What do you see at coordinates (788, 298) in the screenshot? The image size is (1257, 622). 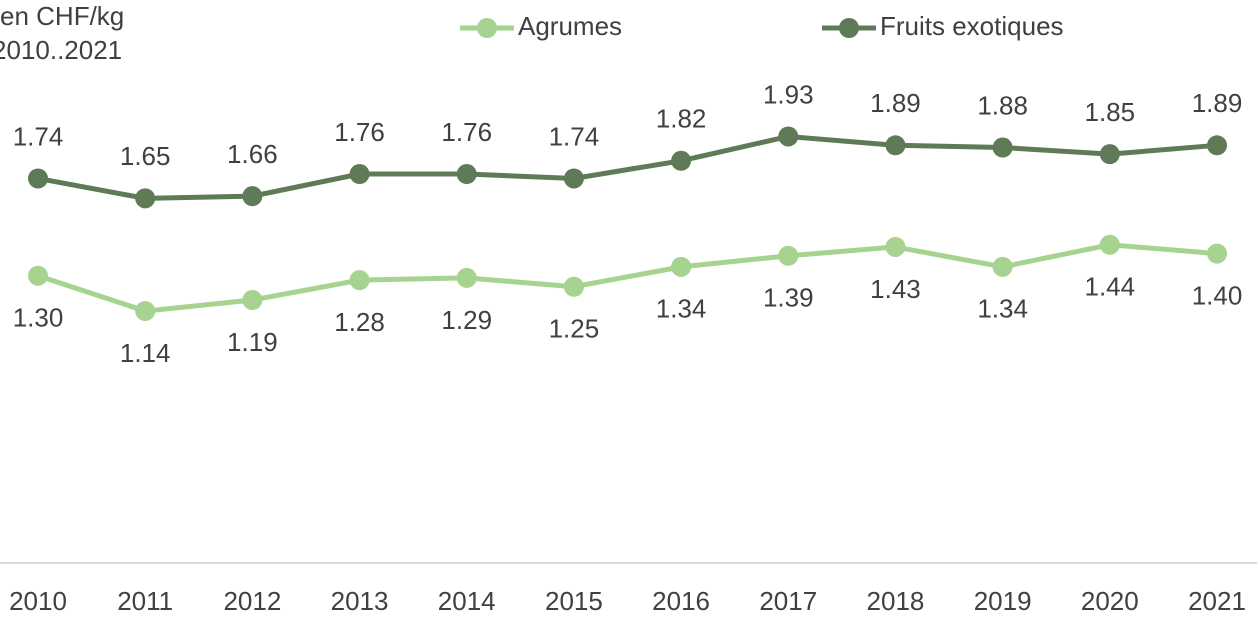 I see `data-label: 1.39` at bounding box center [788, 298].